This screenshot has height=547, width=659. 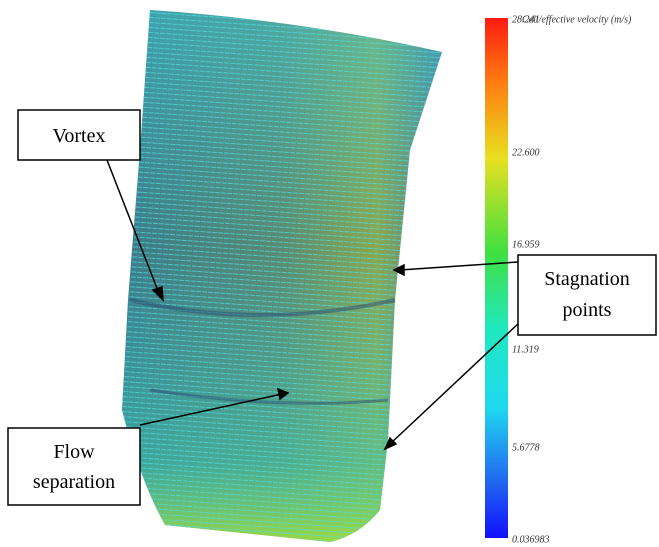 I want to click on colorbar-label: 5.6778, so click(x=526, y=447).